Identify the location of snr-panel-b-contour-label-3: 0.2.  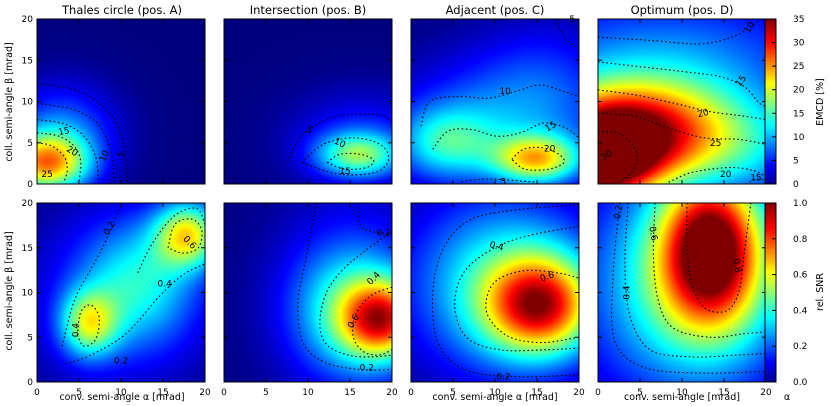
(367, 369).